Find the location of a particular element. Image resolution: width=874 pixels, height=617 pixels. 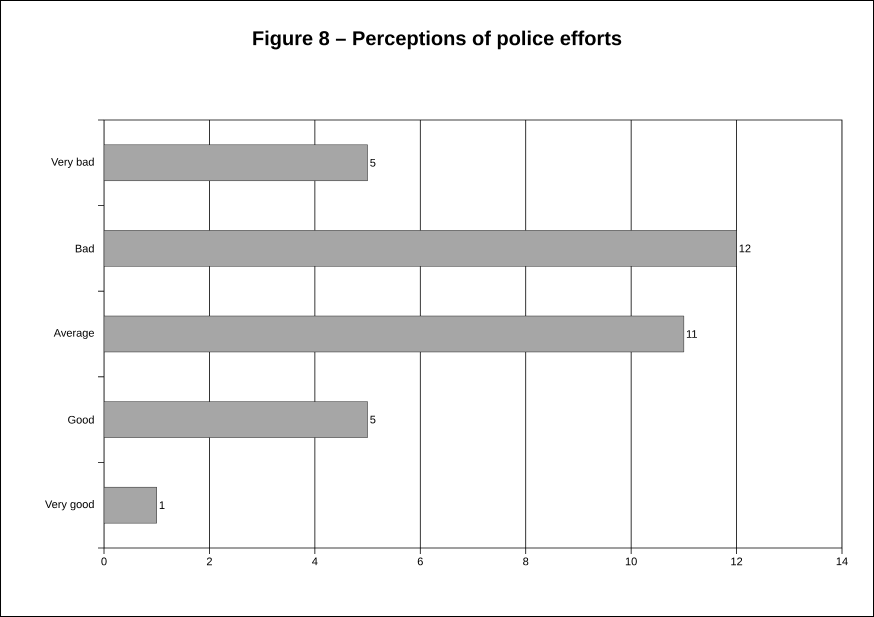

x-tick-label: 0 is located at coordinates (104, 562).